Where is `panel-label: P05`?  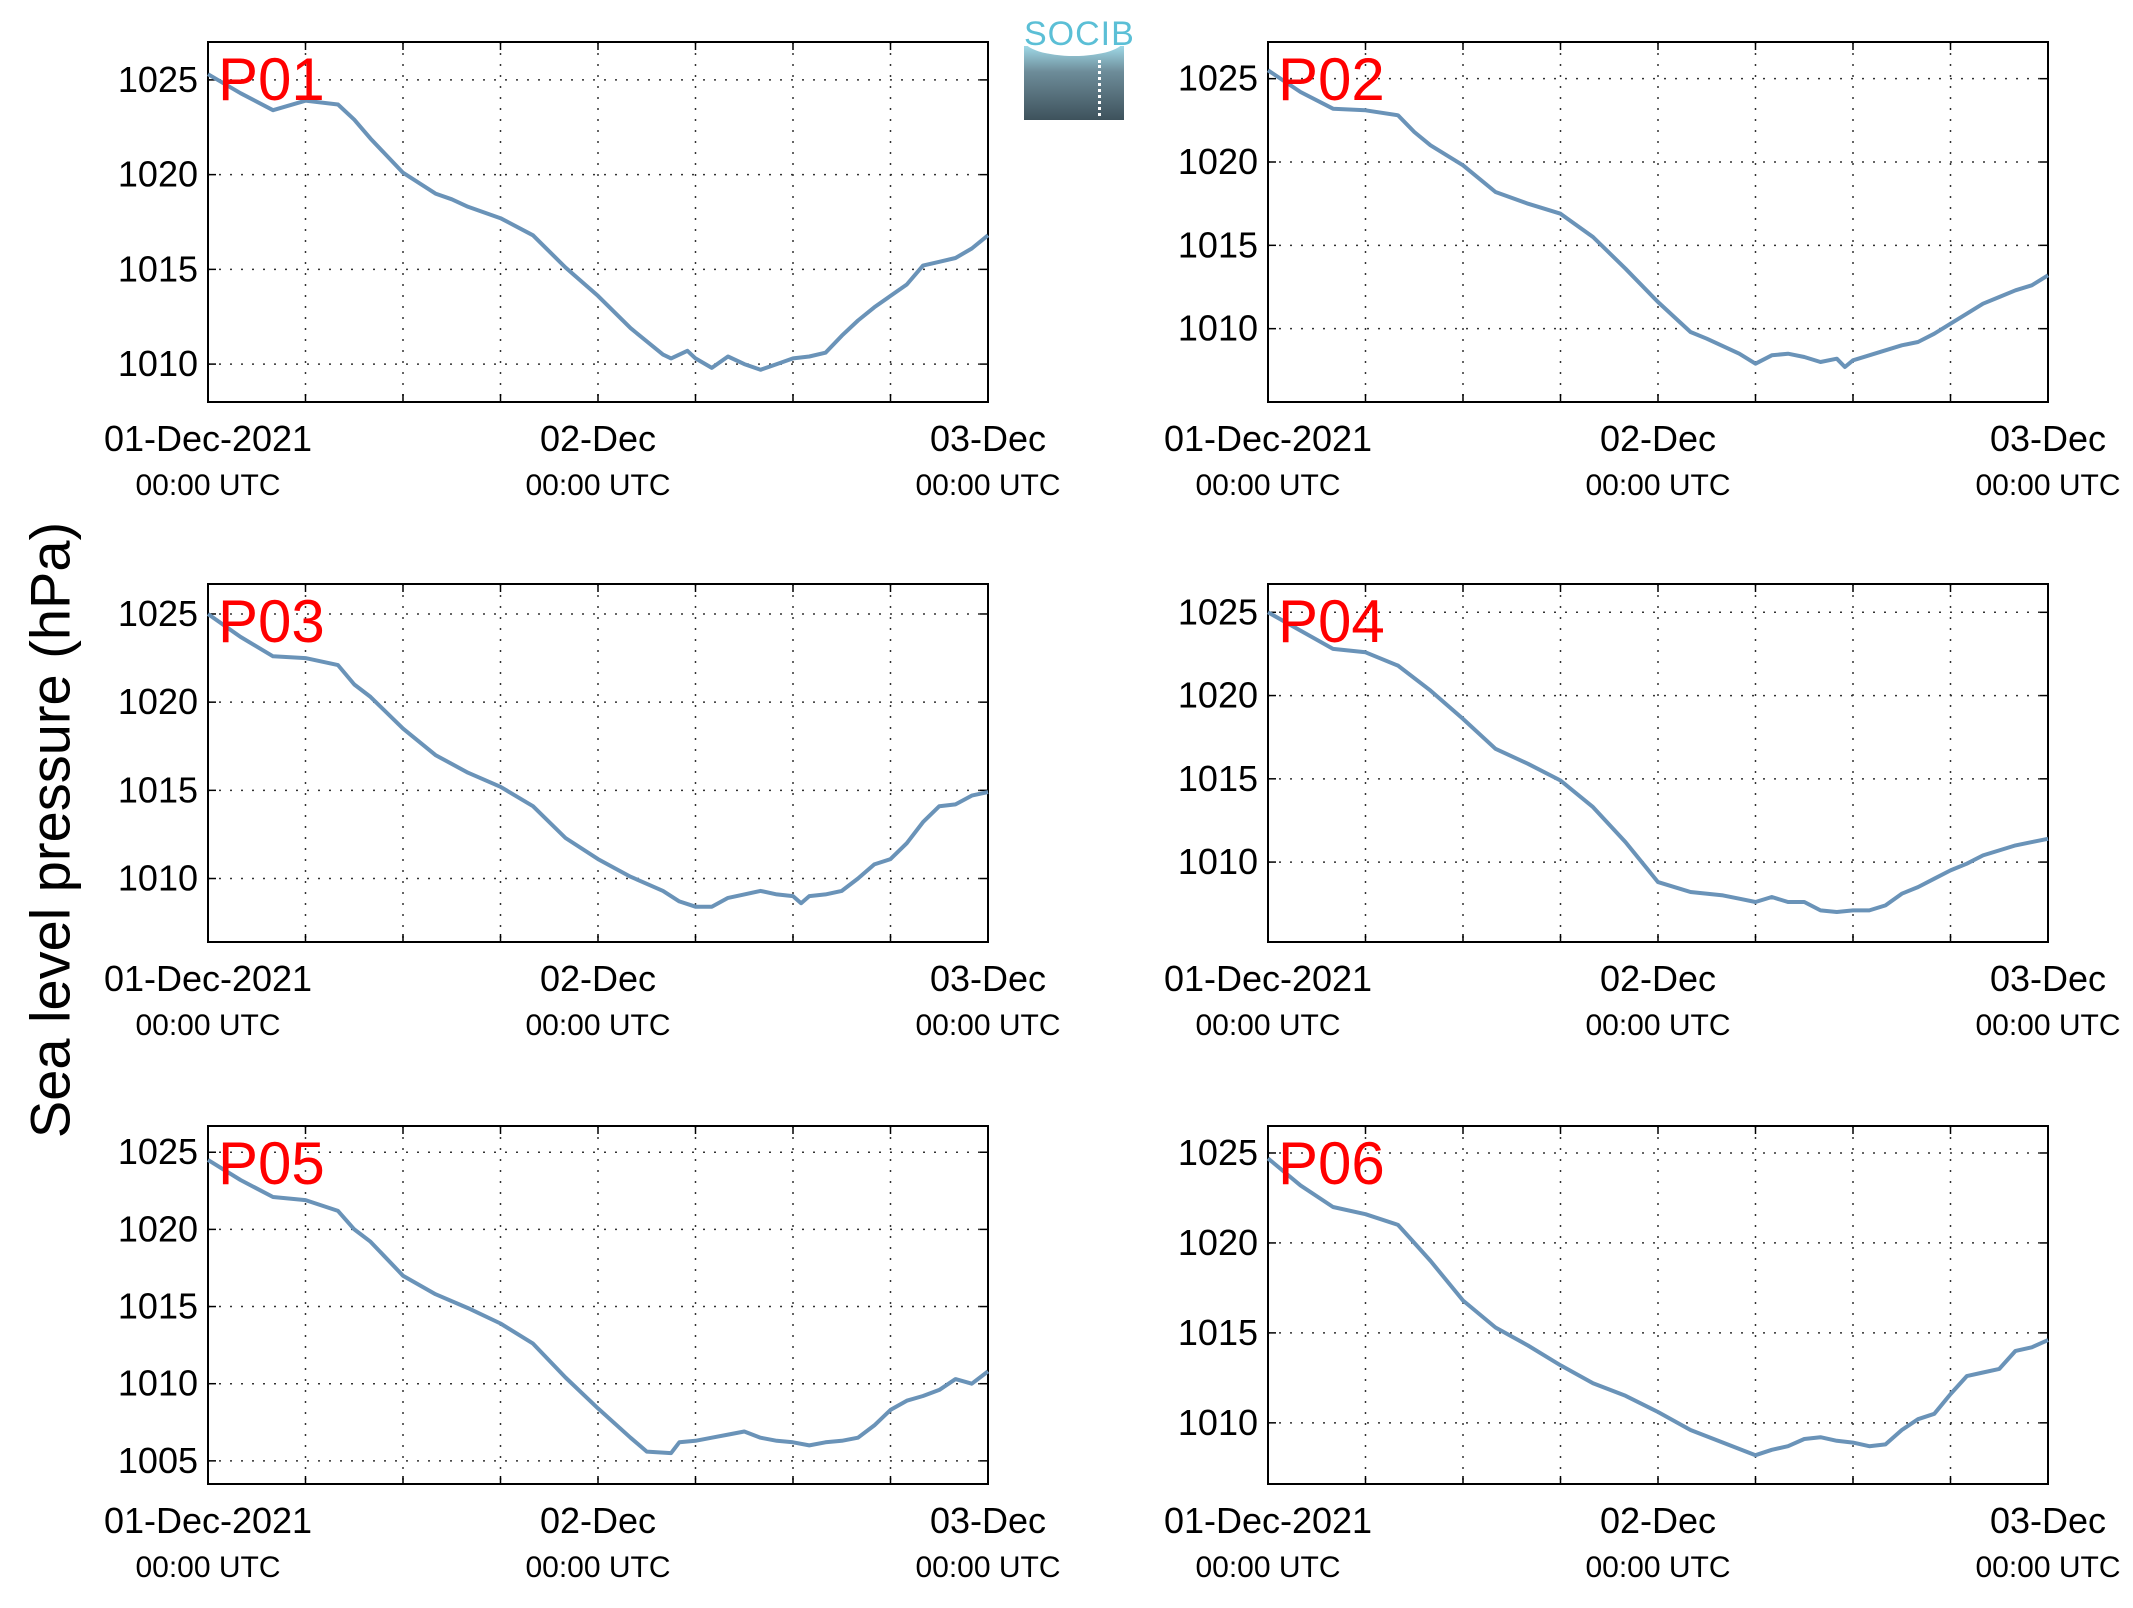 panel-label: P05 is located at coordinates (271, 1163).